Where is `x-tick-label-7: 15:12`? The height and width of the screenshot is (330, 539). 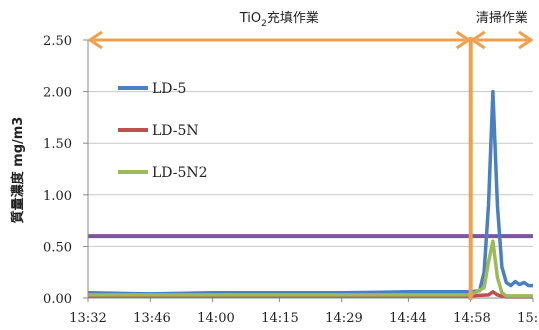
x-tick-label-7: 15:12 is located at coordinates (528, 318).